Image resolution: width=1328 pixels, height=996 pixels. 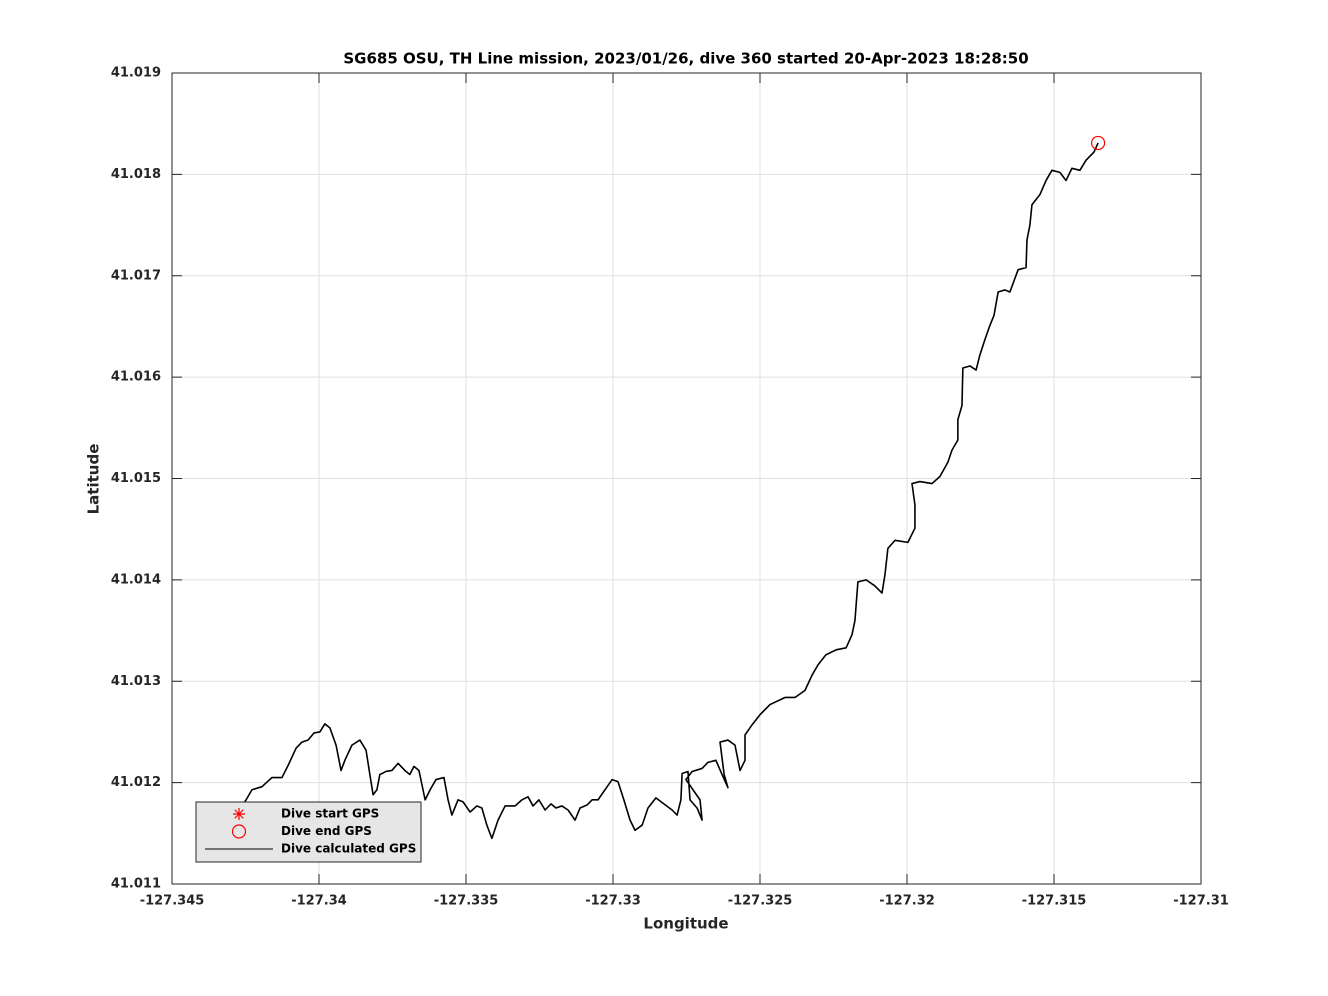 I want to click on x-tick-label: -127.32, so click(x=907, y=901).